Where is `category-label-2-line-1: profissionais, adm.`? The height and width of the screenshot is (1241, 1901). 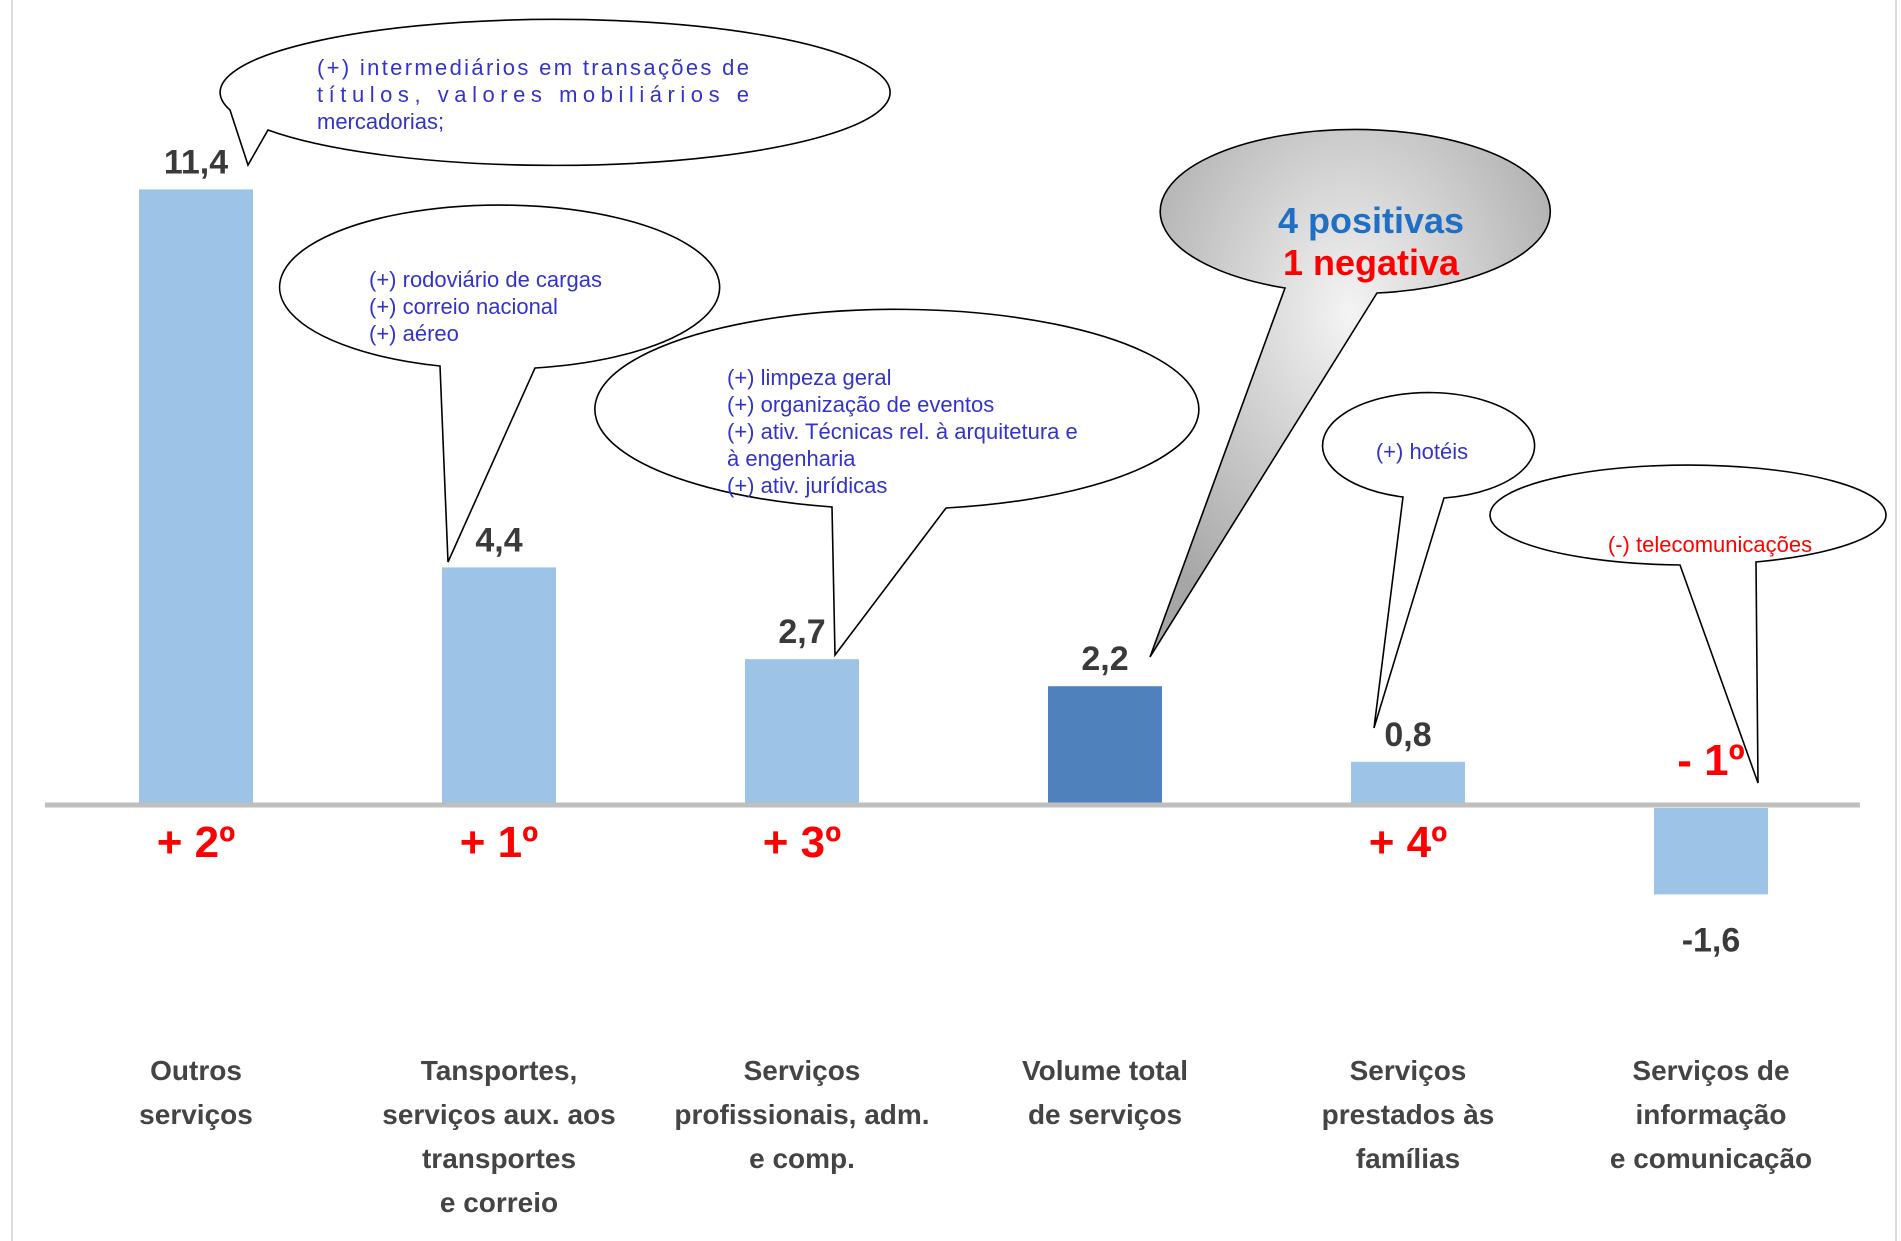
category-label-2-line-1: profissionais, adm. is located at coordinates (801, 1114).